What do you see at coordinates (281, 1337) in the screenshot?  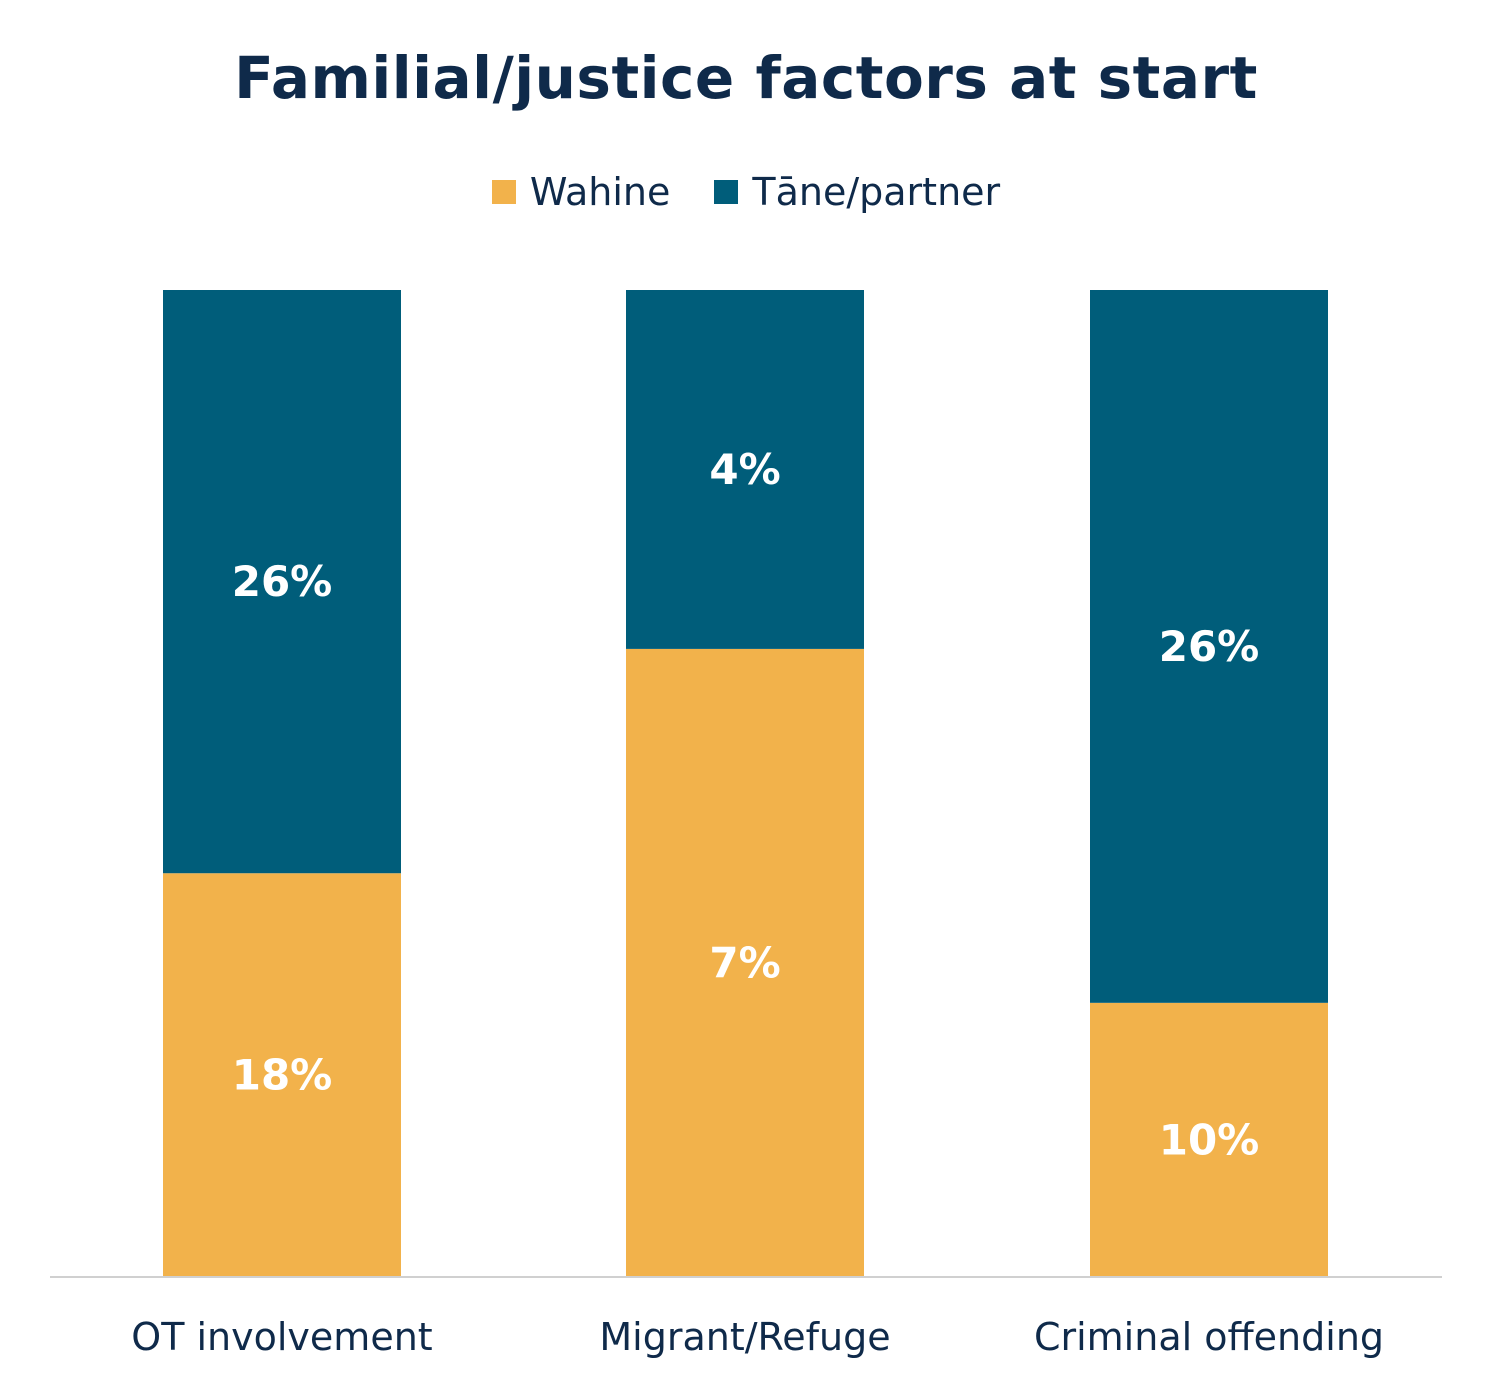 I see `category-label-ot-involvement: OT involvement` at bounding box center [281, 1337].